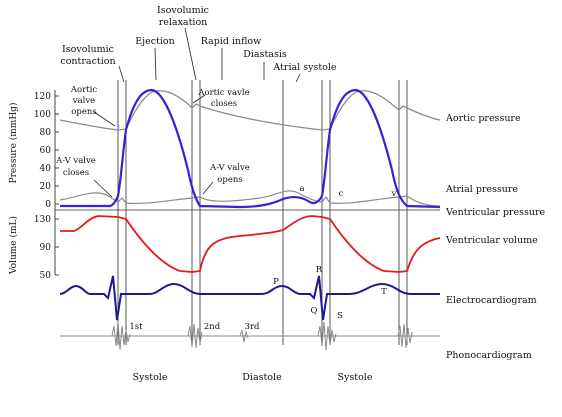  What do you see at coordinates (76, 173) in the screenshot?
I see `label-av-valve-closes-2: closes` at bounding box center [76, 173].